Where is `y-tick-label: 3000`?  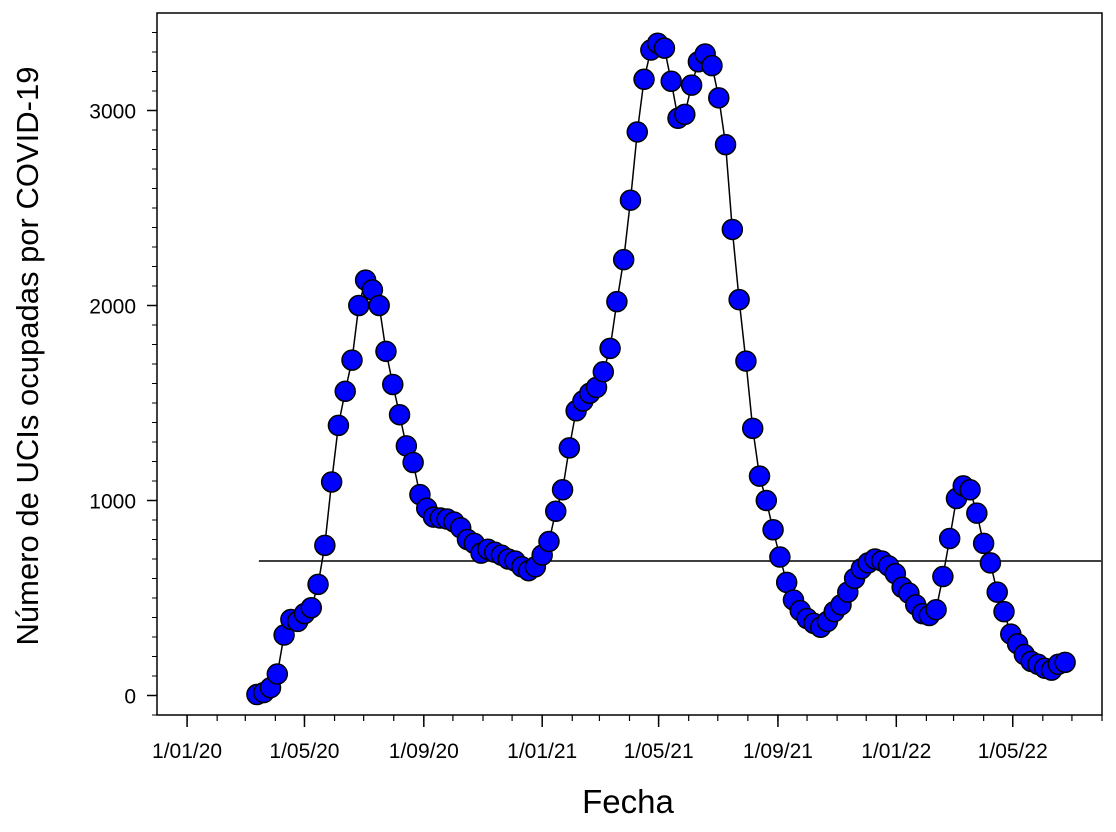 y-tick-label: 3000 is located at coordinates (112, 112).